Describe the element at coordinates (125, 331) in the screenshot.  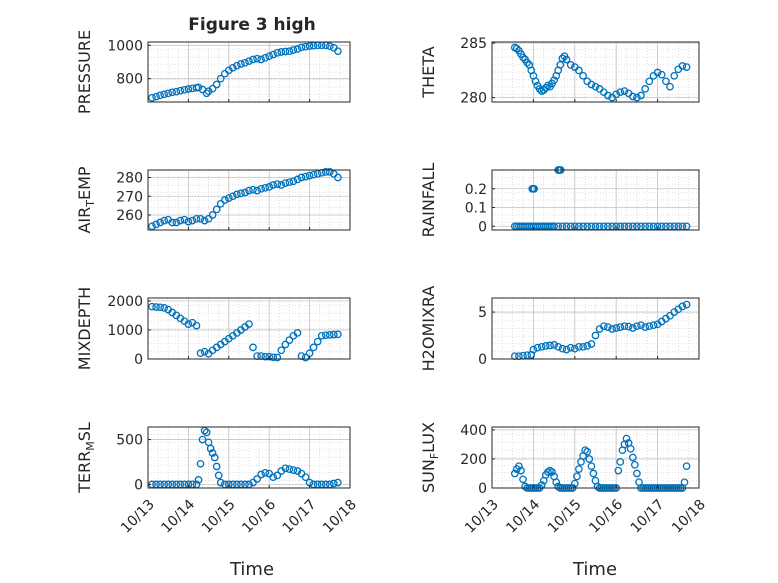
I see `y-tick-label: 1000` at that location.